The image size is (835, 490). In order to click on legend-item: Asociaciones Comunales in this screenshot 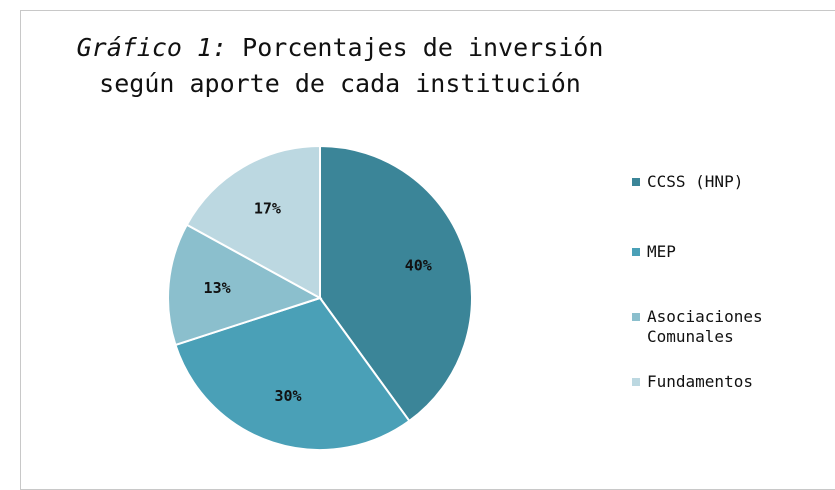, I will do `click(732, 327)`.